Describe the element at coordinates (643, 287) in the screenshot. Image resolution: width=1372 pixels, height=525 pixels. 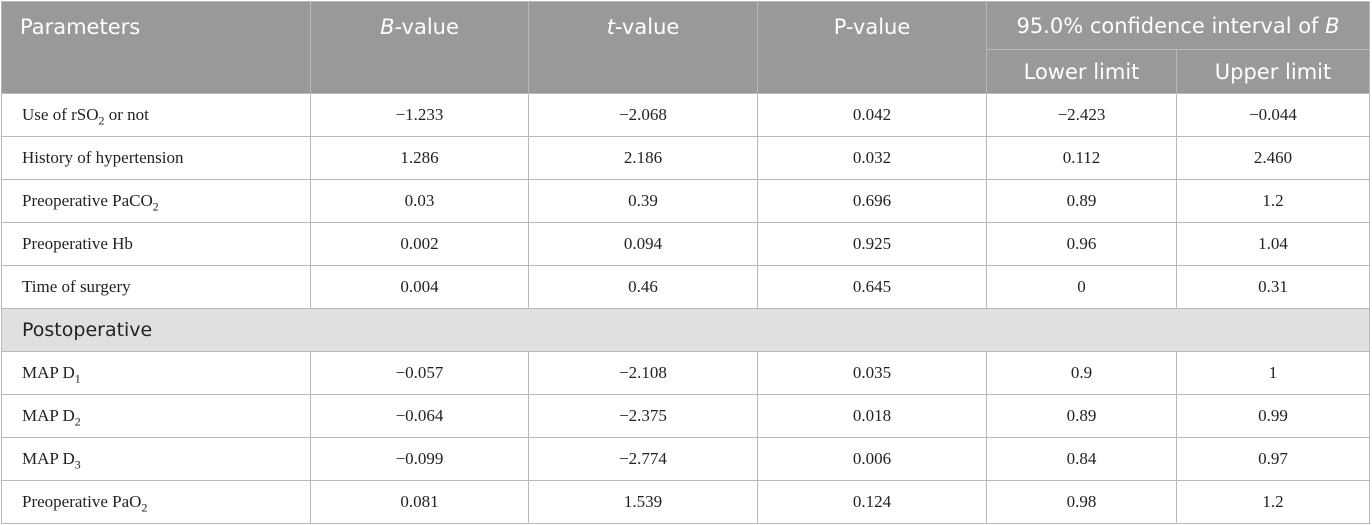
I see `t-value-cell: 0.46` at that location.